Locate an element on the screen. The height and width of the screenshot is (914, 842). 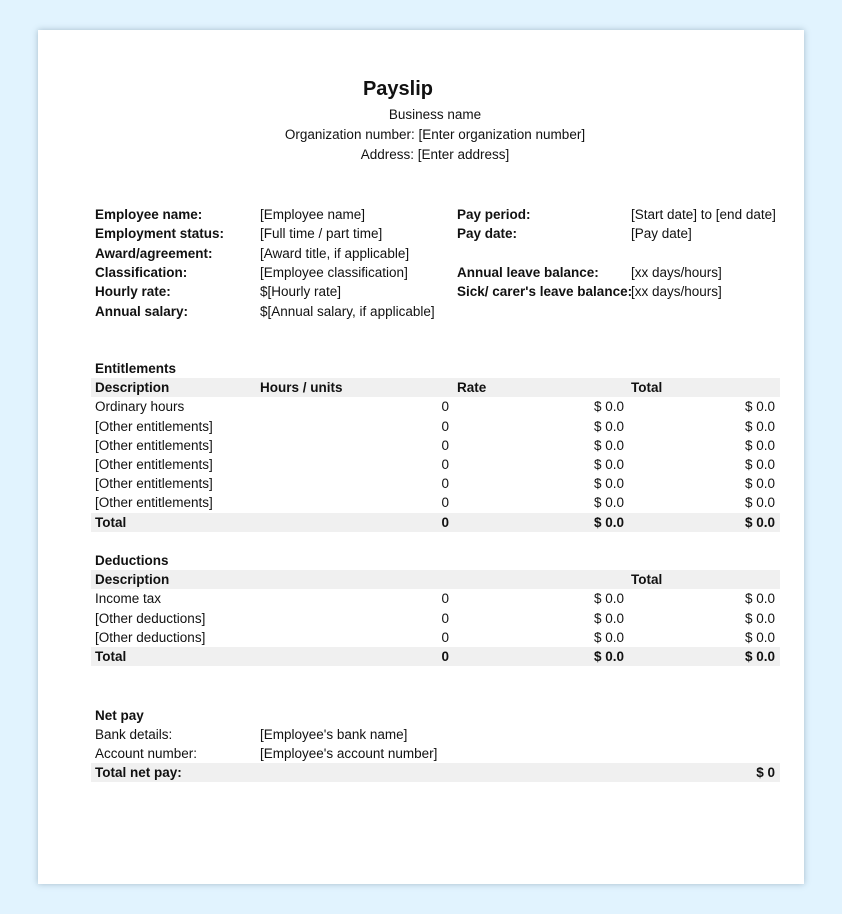
column-header: Rate is located at coordinates (472, 388).